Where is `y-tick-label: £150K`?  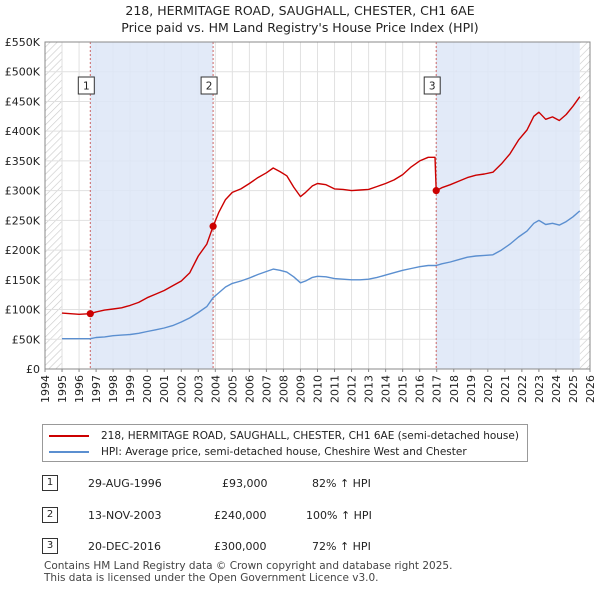 y-tick-label: £150K is located at coordinates (23, 280).